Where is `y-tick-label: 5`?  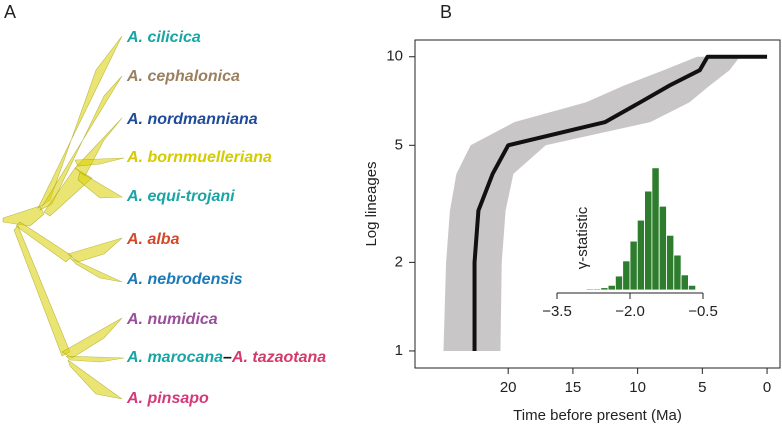 y-tick-label: 5 is located at coordinates (399, 144).